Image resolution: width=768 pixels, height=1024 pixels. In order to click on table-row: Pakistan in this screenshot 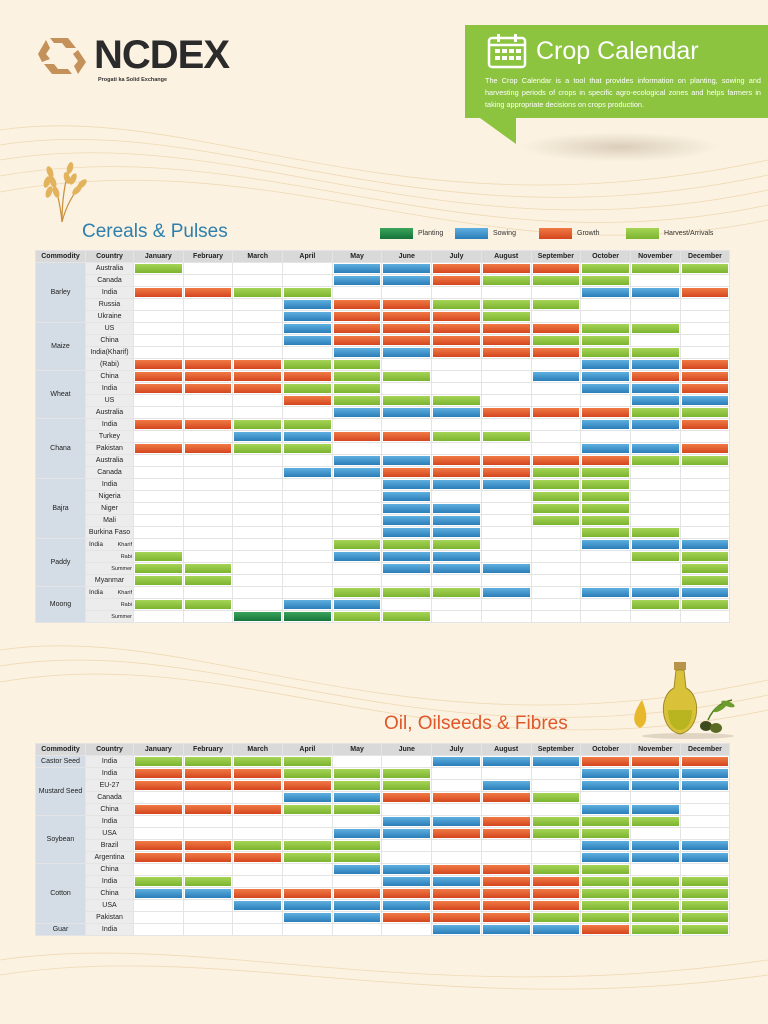, I will do `click(383, 448)`.